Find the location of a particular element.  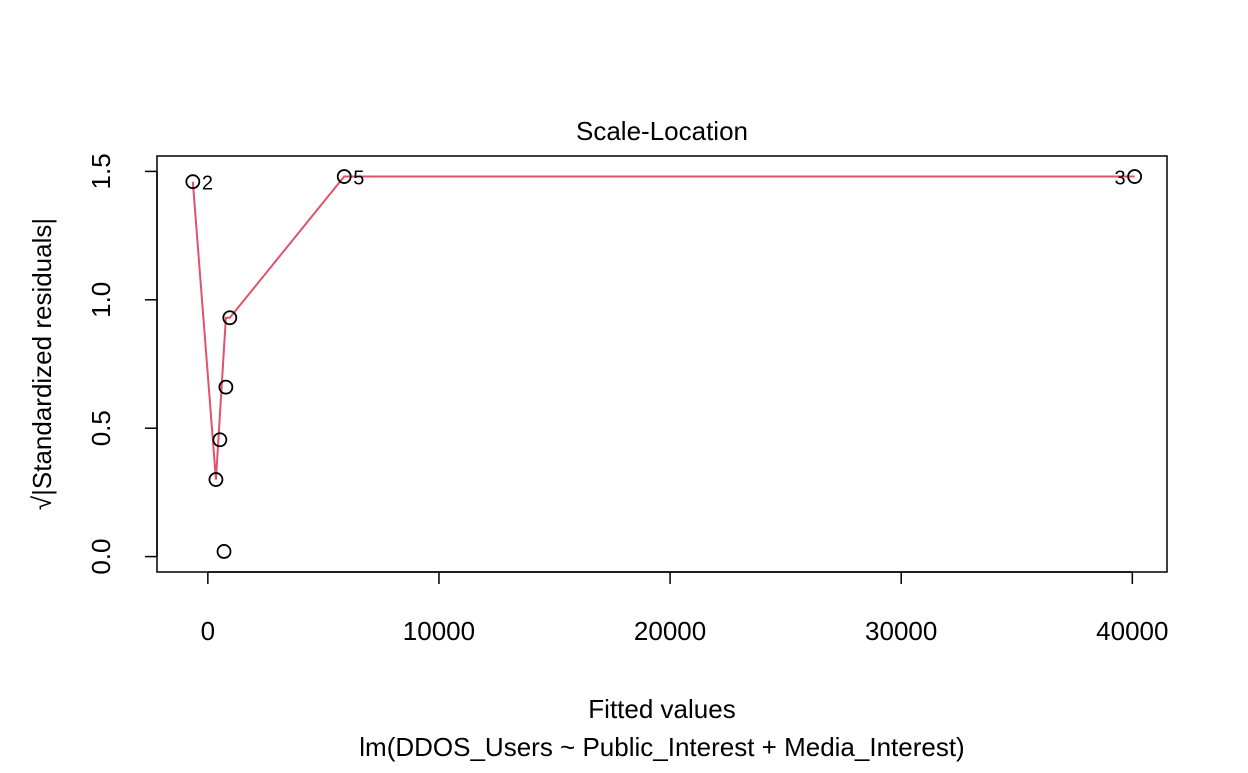

y-tick-label: 1.0 is located at coordinates (101, 300).